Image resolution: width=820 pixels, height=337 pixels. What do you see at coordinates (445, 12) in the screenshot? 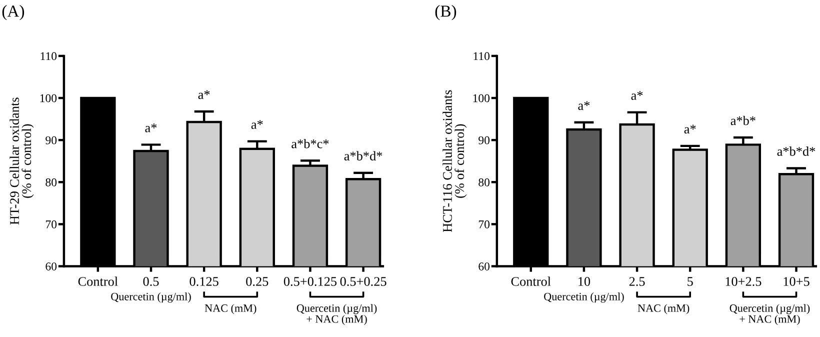
I see `chart-title: (B)` at bounding box center [445, 12].